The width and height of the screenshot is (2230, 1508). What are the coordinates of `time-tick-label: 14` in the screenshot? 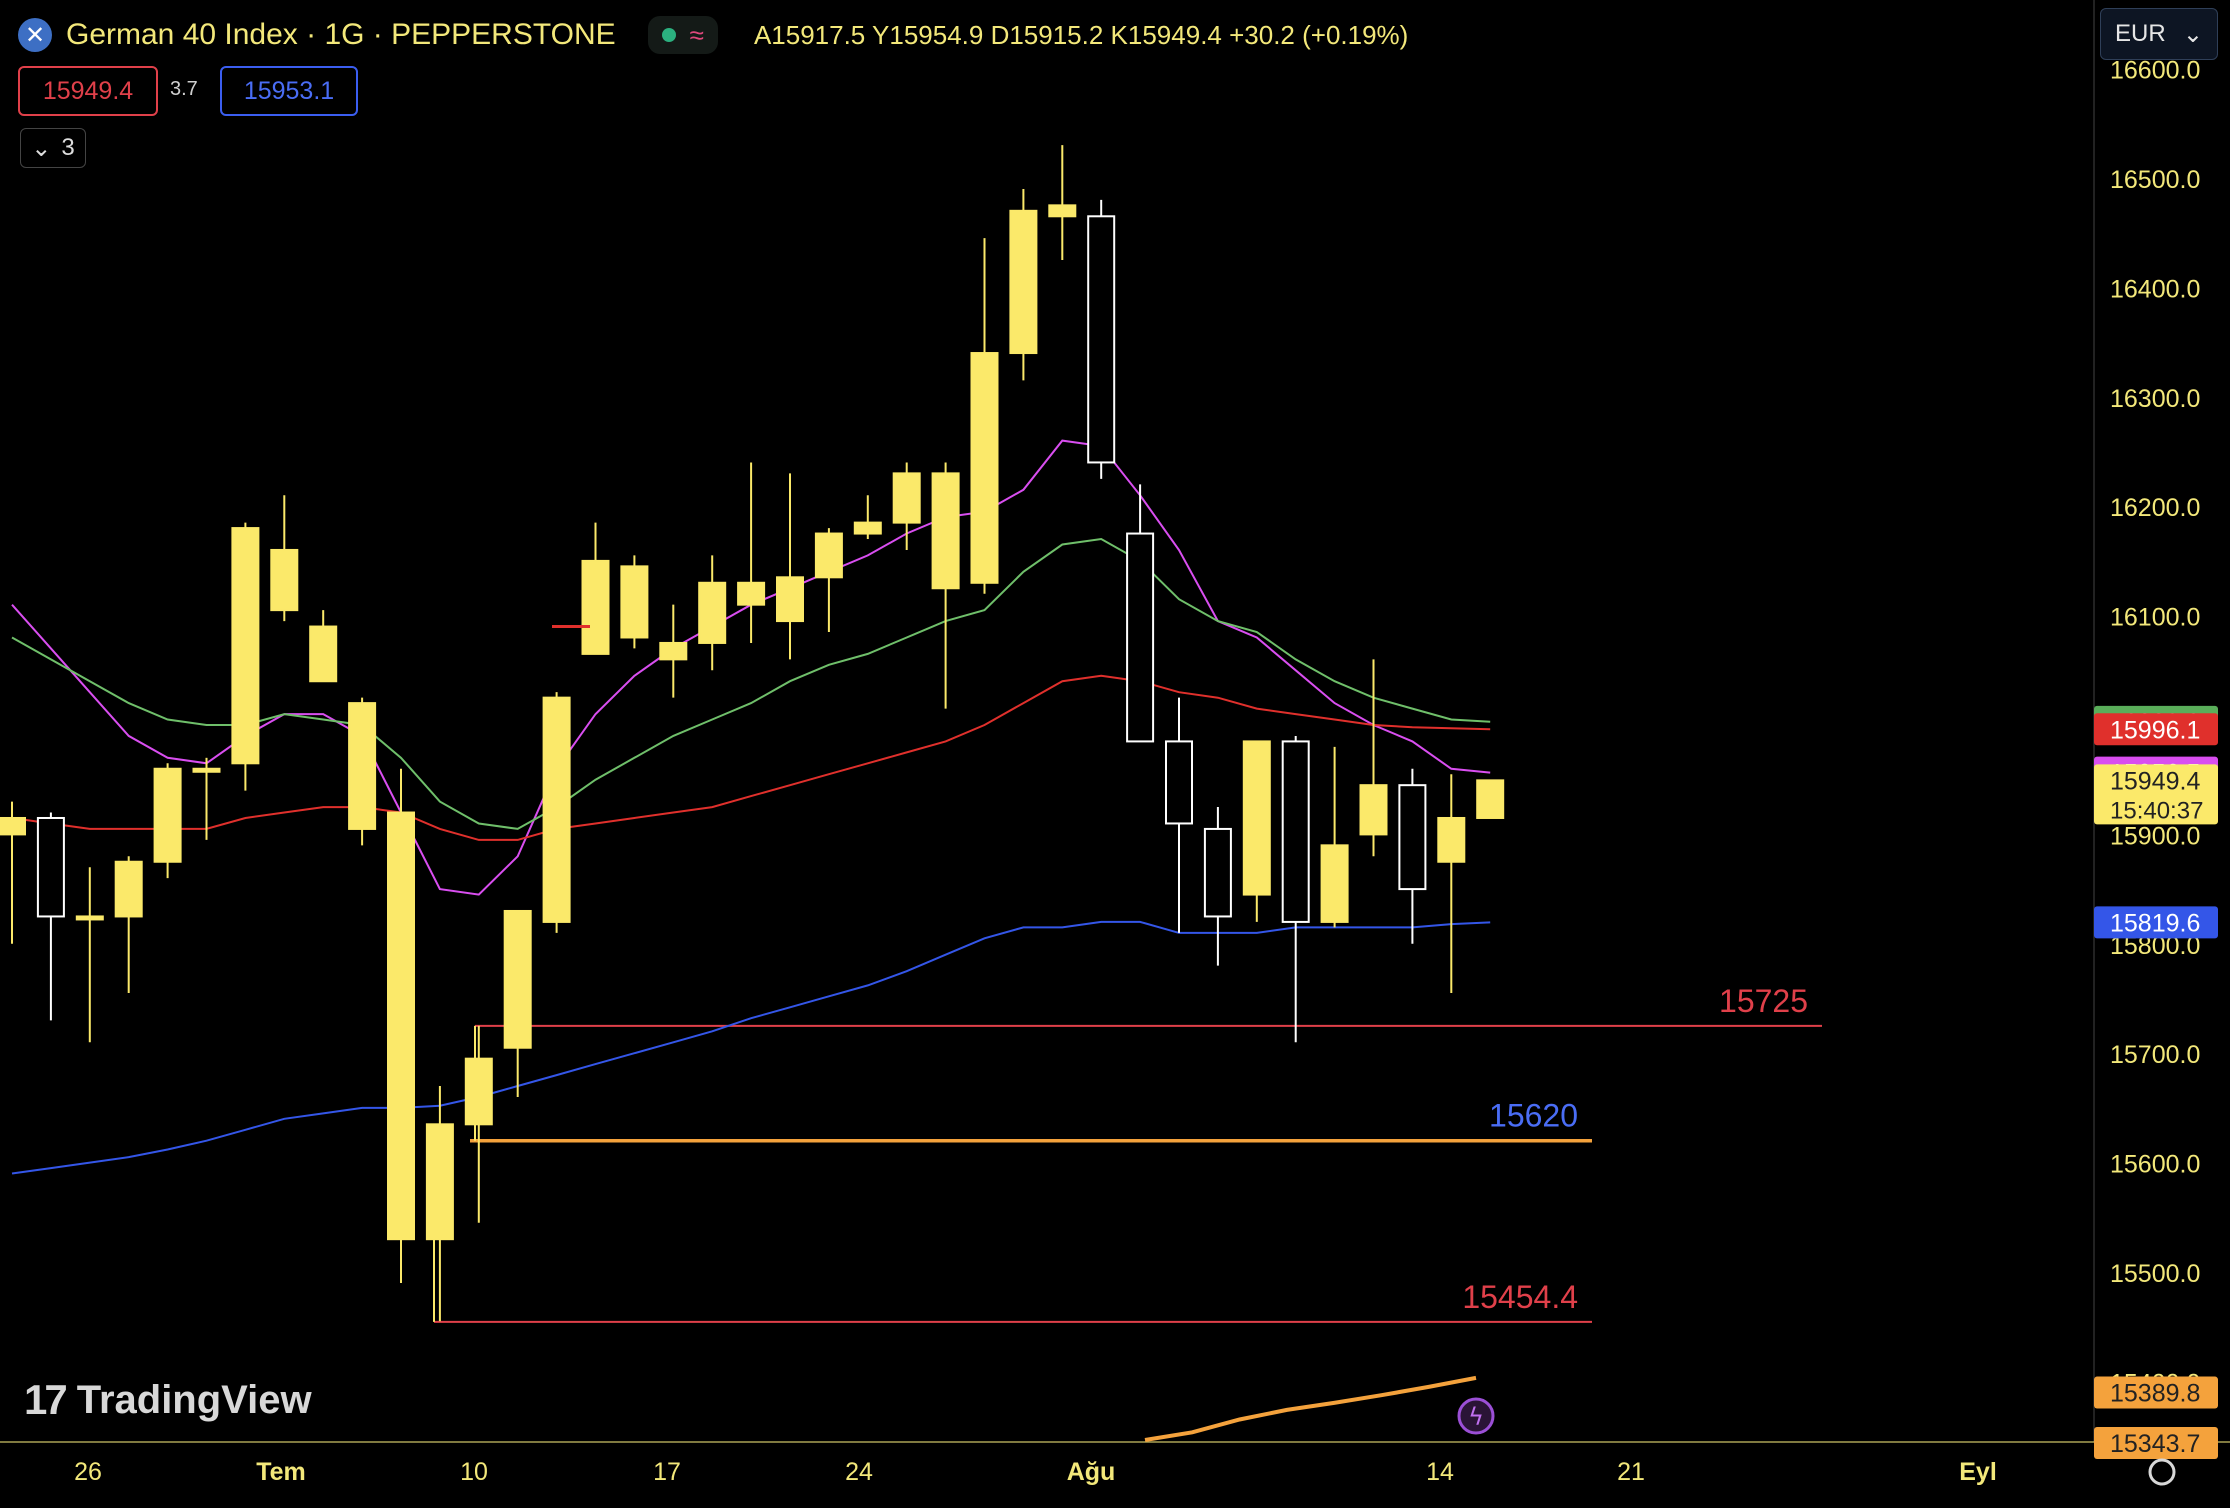 It's located at (1440, 1472).